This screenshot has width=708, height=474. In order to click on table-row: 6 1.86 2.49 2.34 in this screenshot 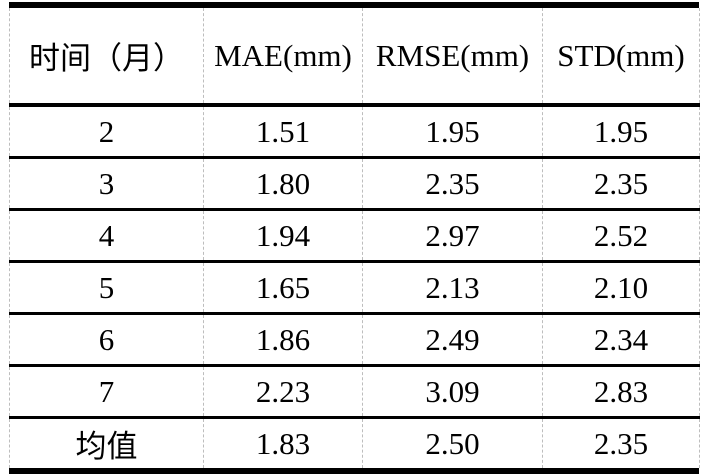, I will do `click(354, 340)`.